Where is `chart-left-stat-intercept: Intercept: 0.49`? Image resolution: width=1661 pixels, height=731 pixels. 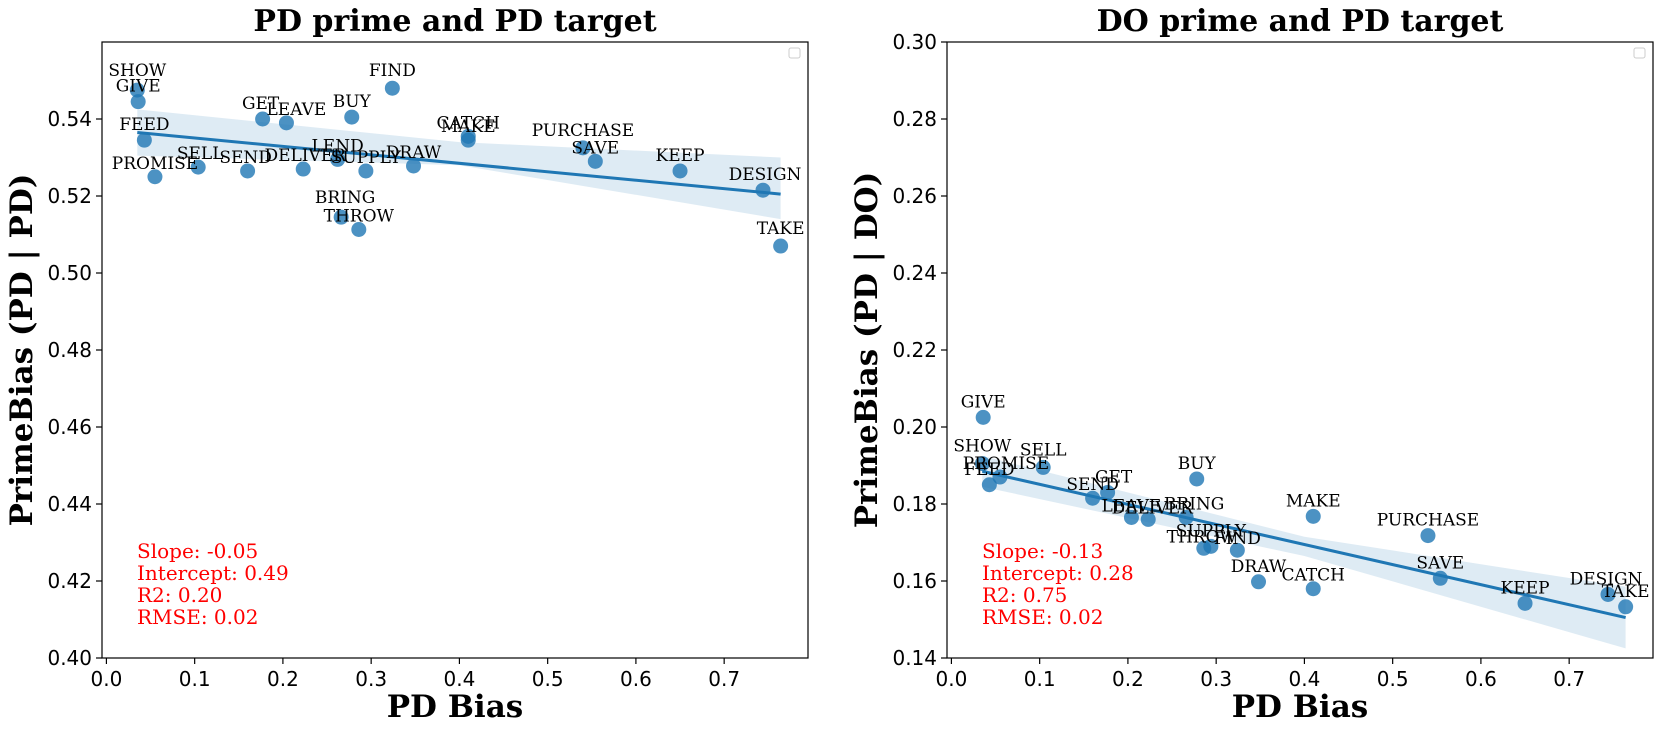 chart-left-stat-intercept: Intercept: 0.49 is located at coordinates (213, 573).